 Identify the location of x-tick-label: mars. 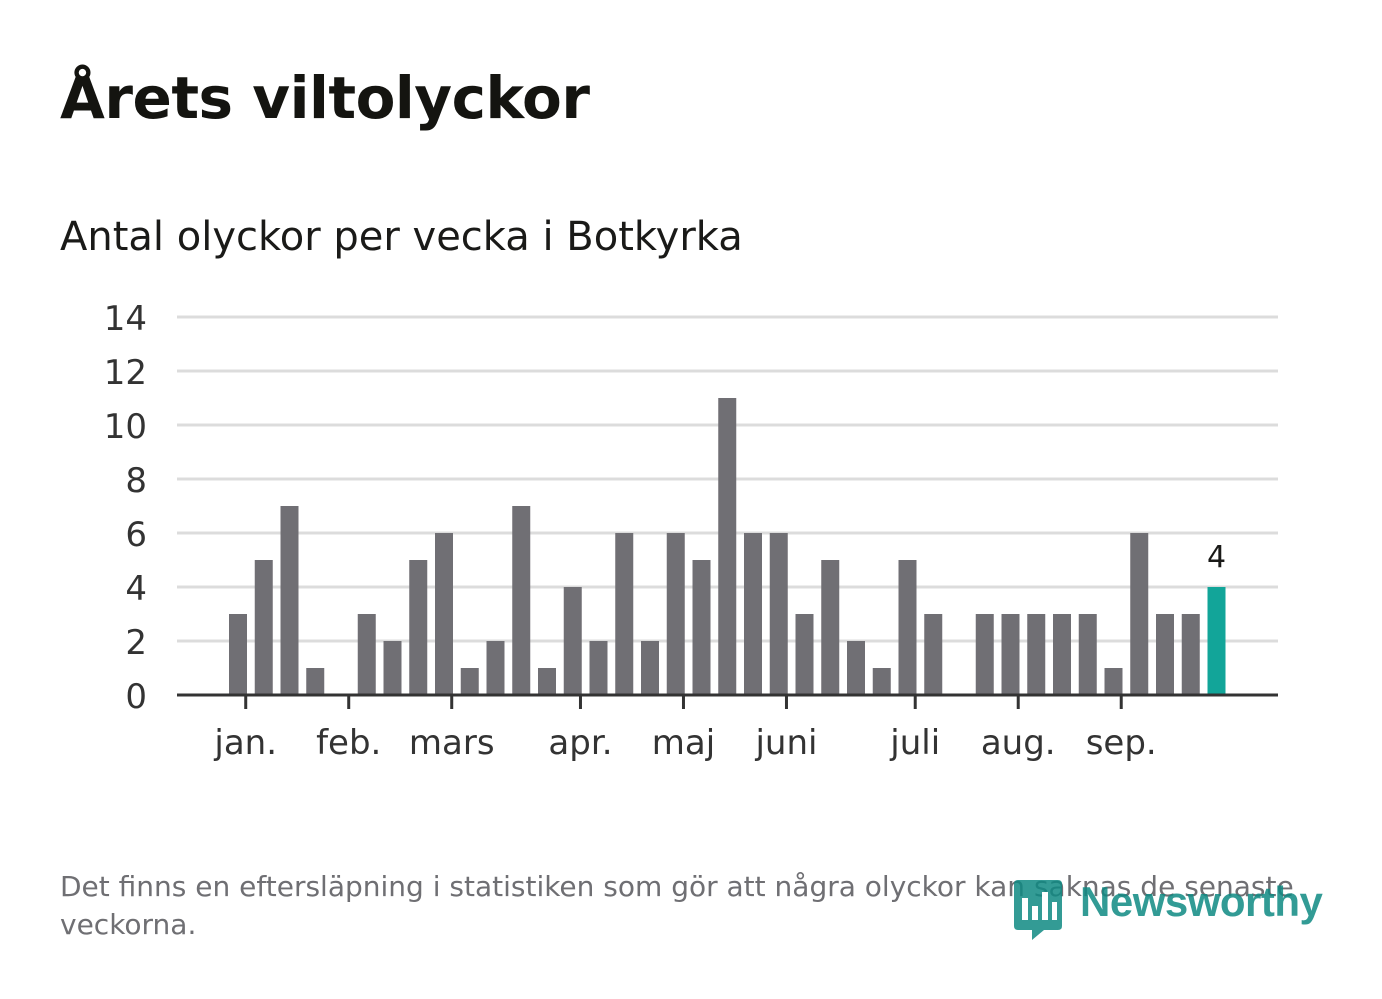
(452, 743).